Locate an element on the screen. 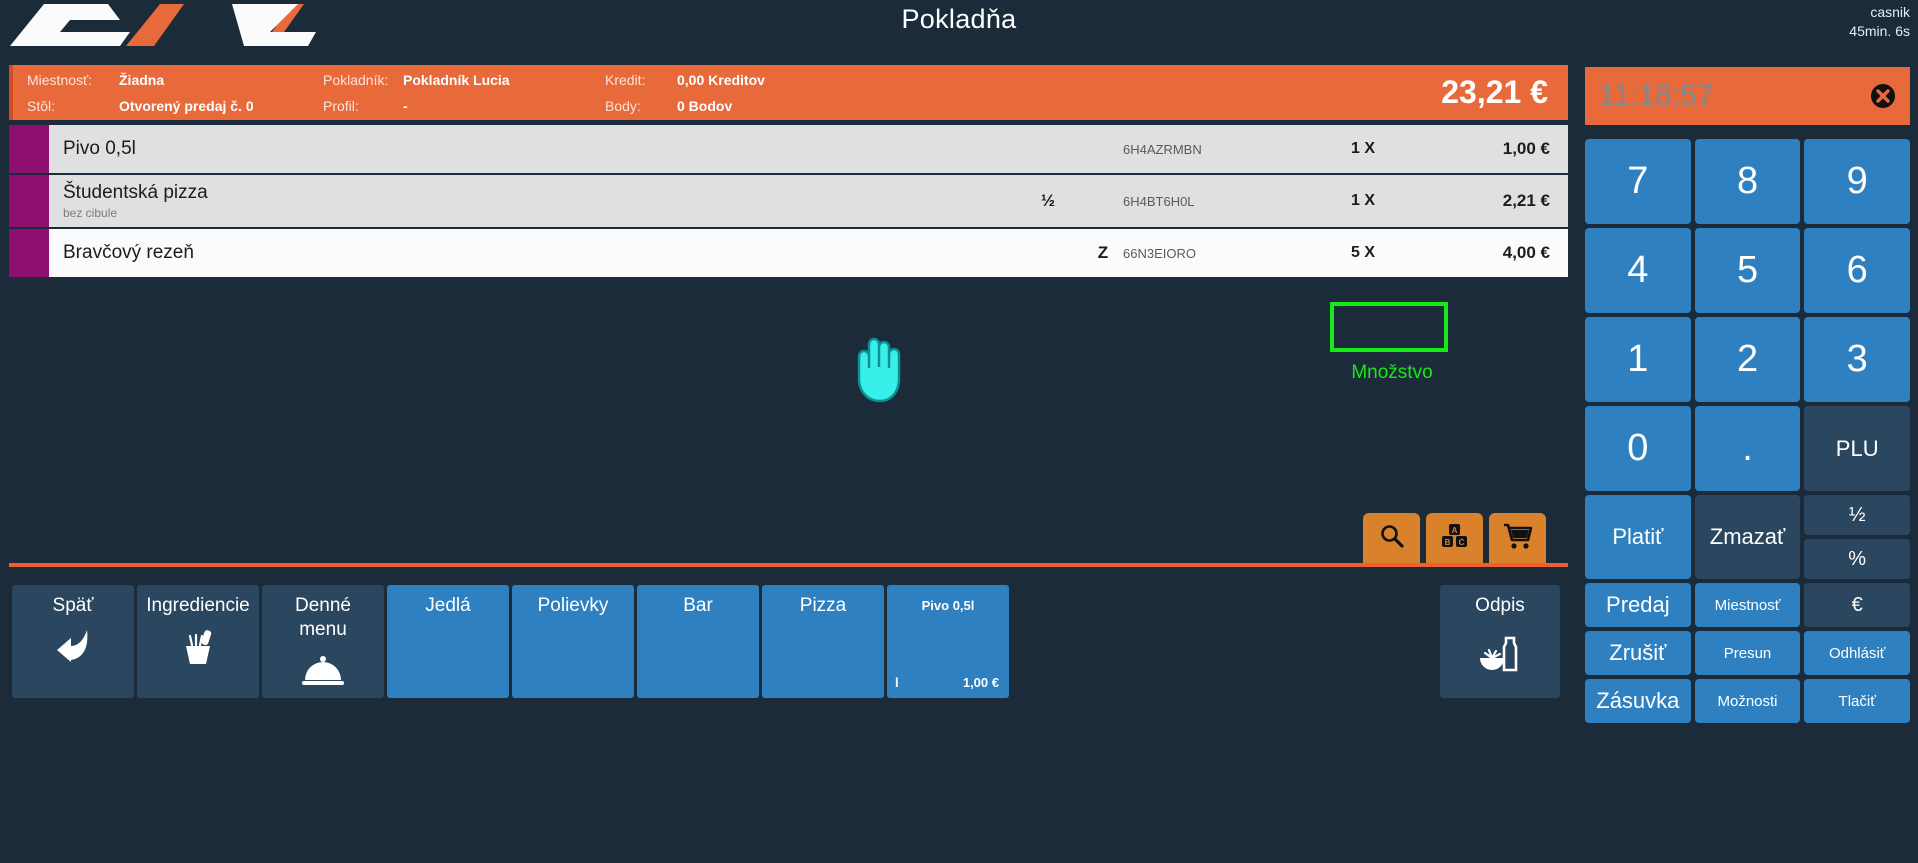 Image resolution: width=1918 pixels, height=863 pixels. mouse-cursor-hand-icon is located at coordinates (878, 369).